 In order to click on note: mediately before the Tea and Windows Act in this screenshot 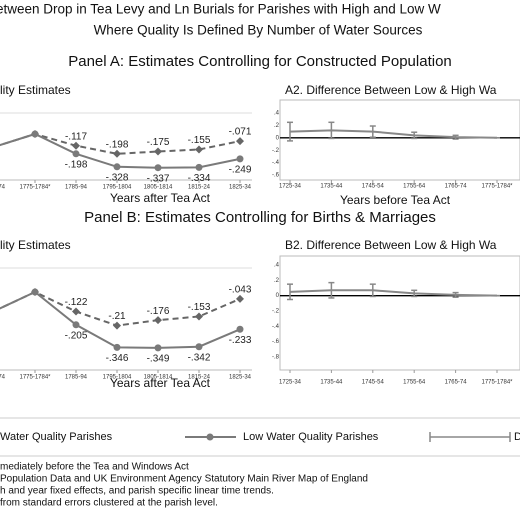, I will do `click(94, 467)`.